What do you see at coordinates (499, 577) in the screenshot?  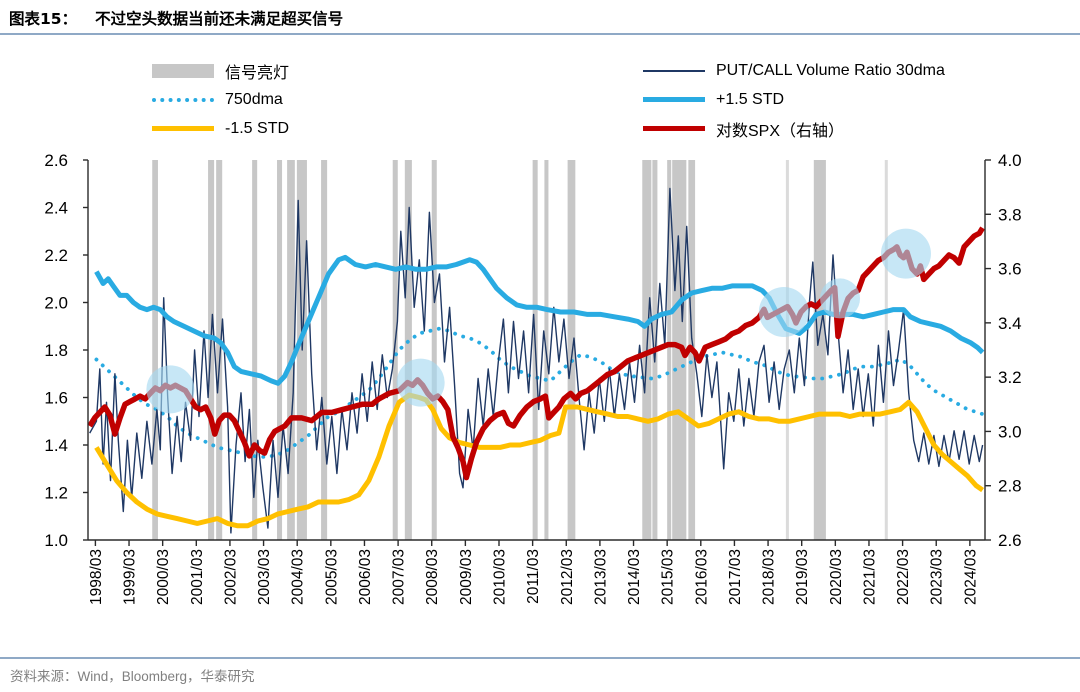 I see `svg-text: 2010/03` at bounding box center [499, 577].